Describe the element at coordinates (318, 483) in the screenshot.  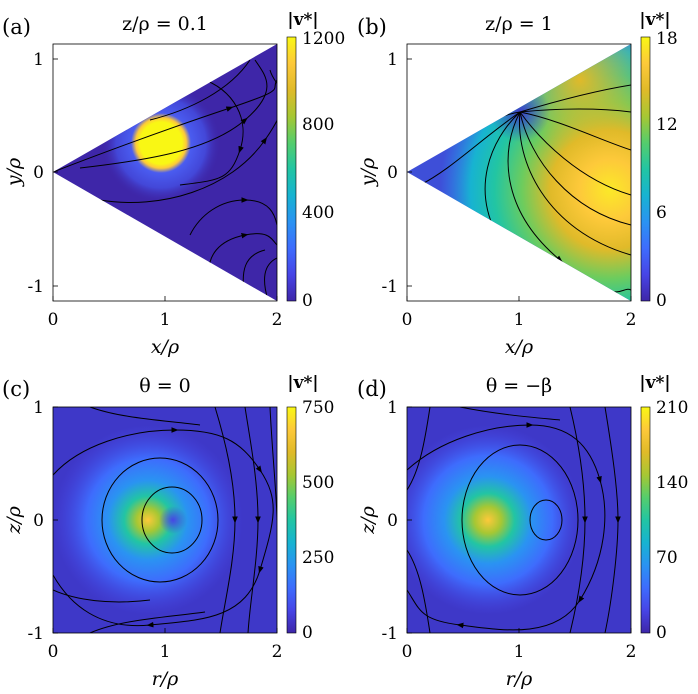
I see `panel-c-cbar-tick: 500` at that location.